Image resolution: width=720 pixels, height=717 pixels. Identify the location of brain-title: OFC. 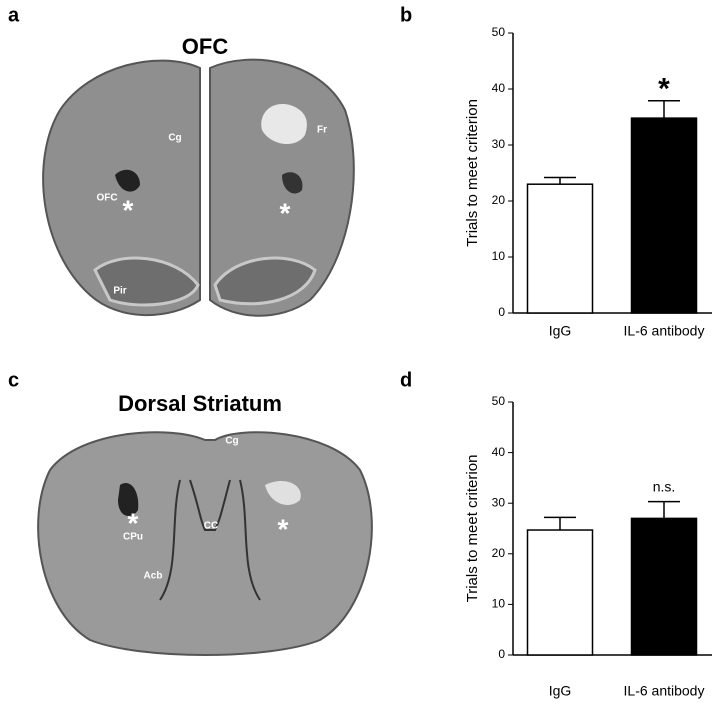
(205, 46).